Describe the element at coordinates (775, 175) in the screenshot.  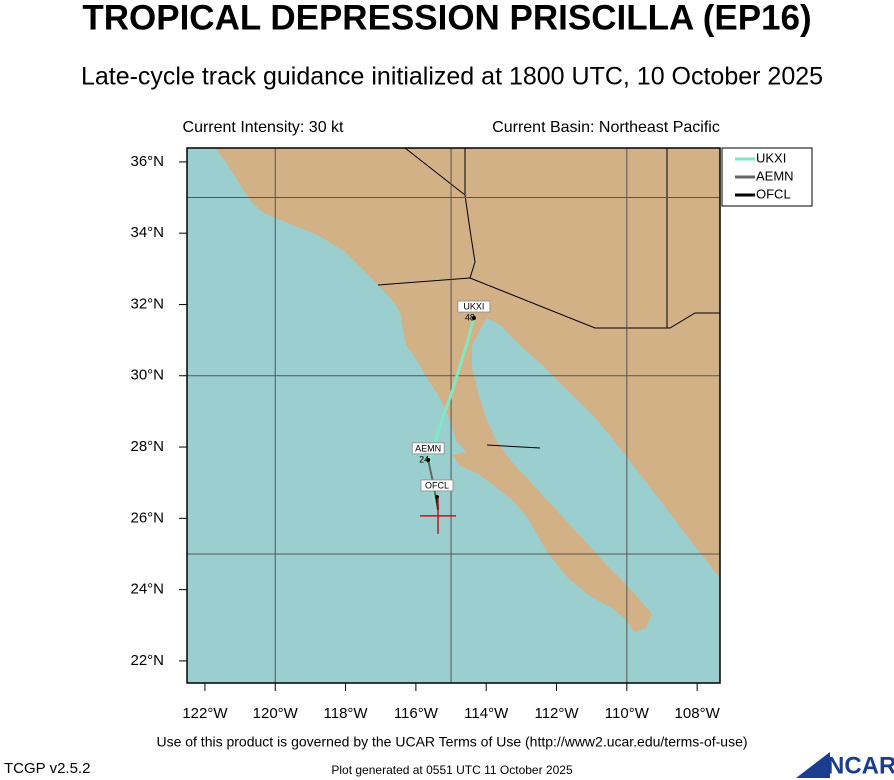
I see `legend-label: AEMN` at that location.